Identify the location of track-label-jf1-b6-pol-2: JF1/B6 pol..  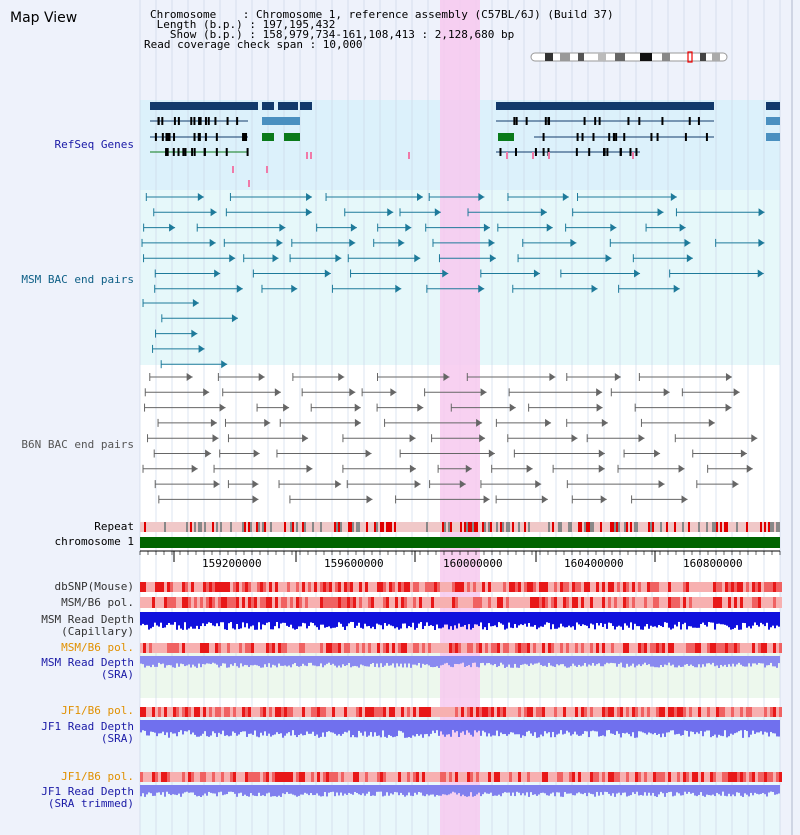
(97, 776).